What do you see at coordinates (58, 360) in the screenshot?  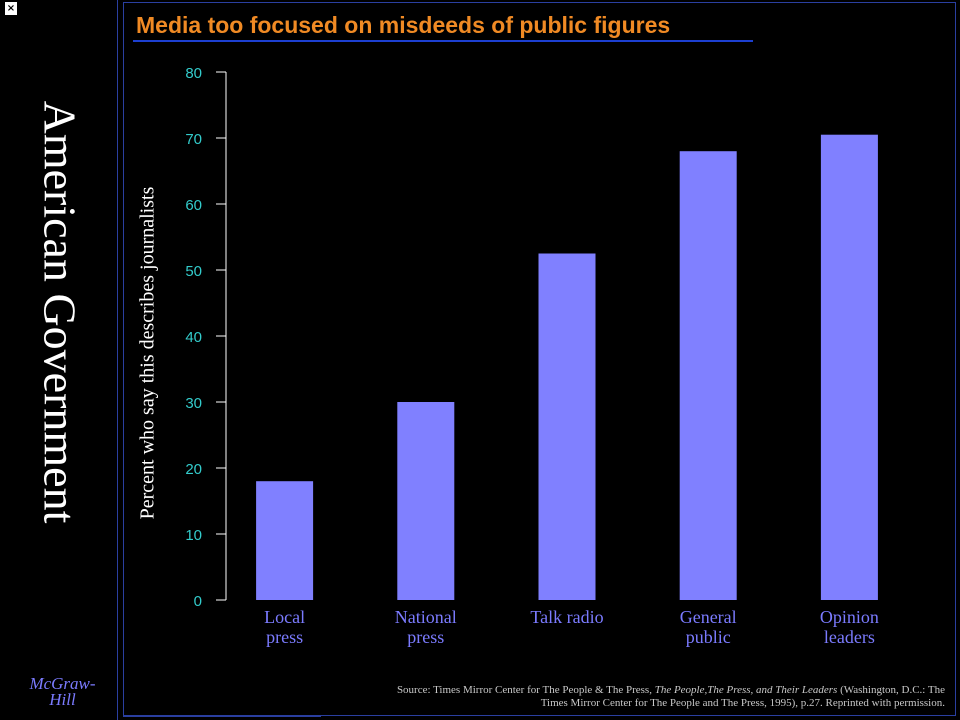 I see `sidebar: × American Government McGraw- Hill` at bounding box center [58, 360].